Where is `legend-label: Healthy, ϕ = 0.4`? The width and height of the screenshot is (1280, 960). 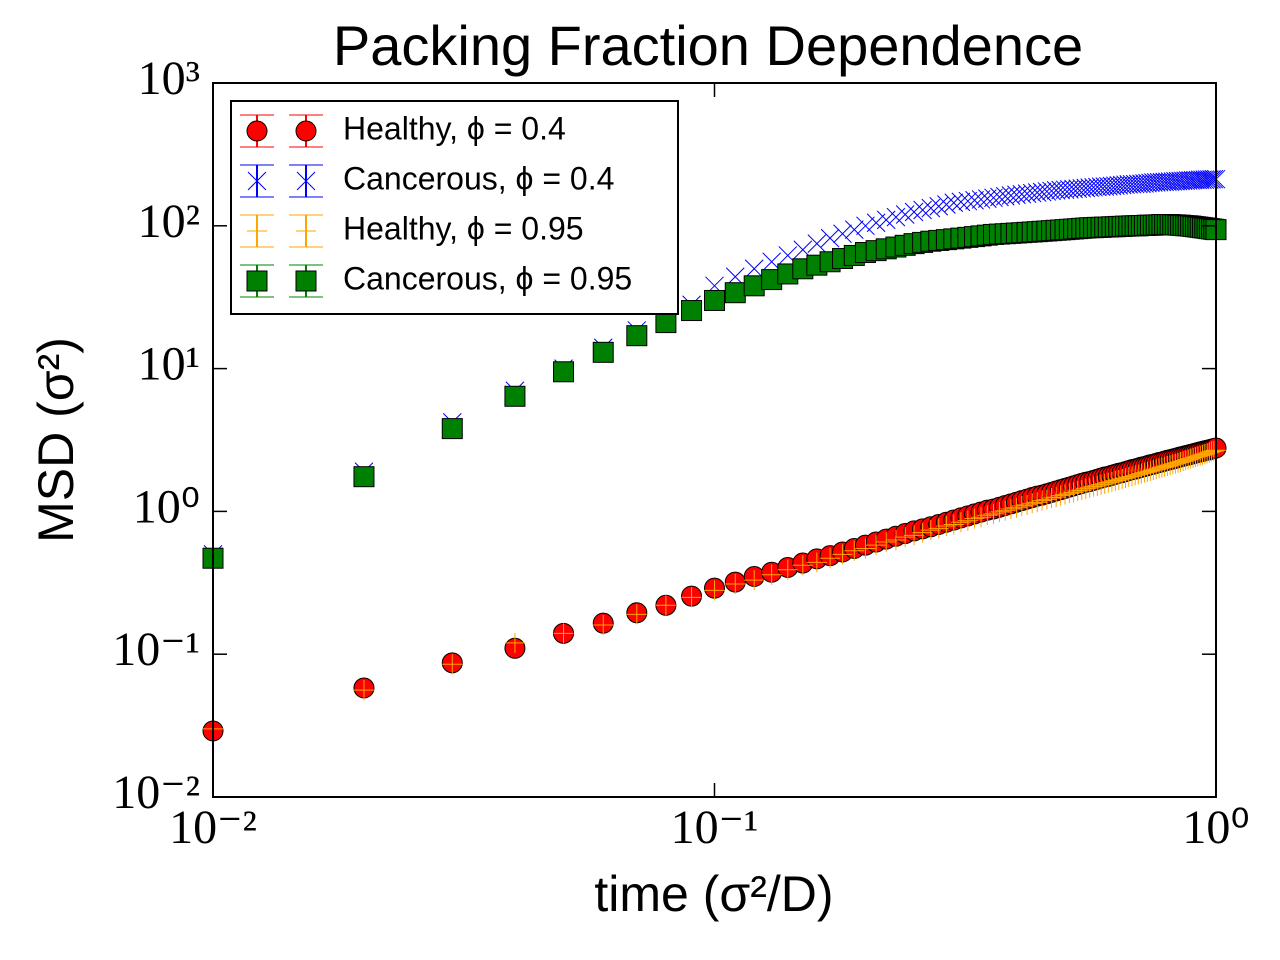
legend-label: Healthy, ϕ = 0.4 is located at coordinates (454, 128).